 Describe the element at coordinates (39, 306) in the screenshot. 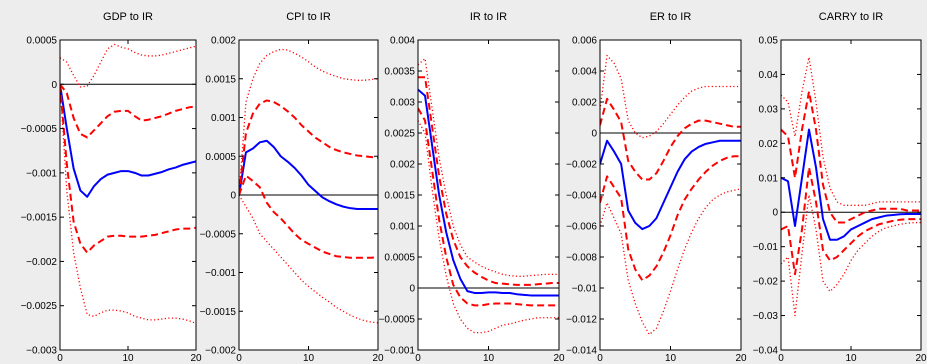

I see `y-tick-label: −0.0025` at that location.